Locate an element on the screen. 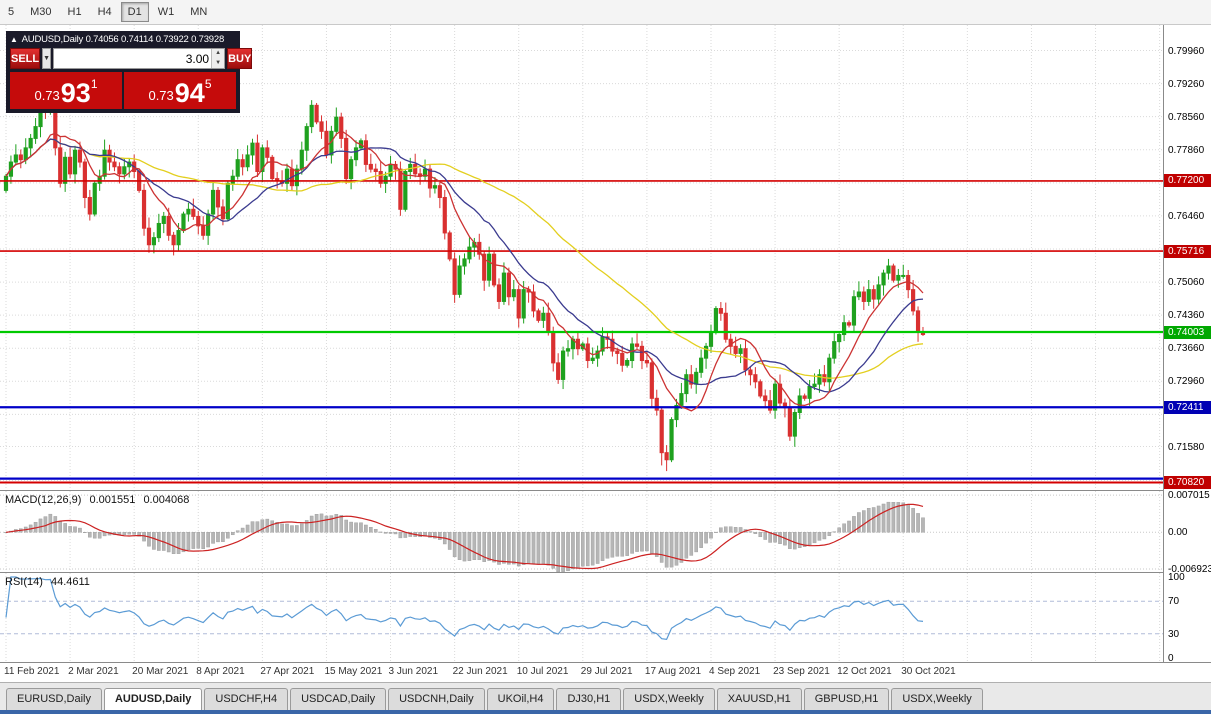  buy-price-button: 0.73 94 5 is located at coordinates (180, 90).